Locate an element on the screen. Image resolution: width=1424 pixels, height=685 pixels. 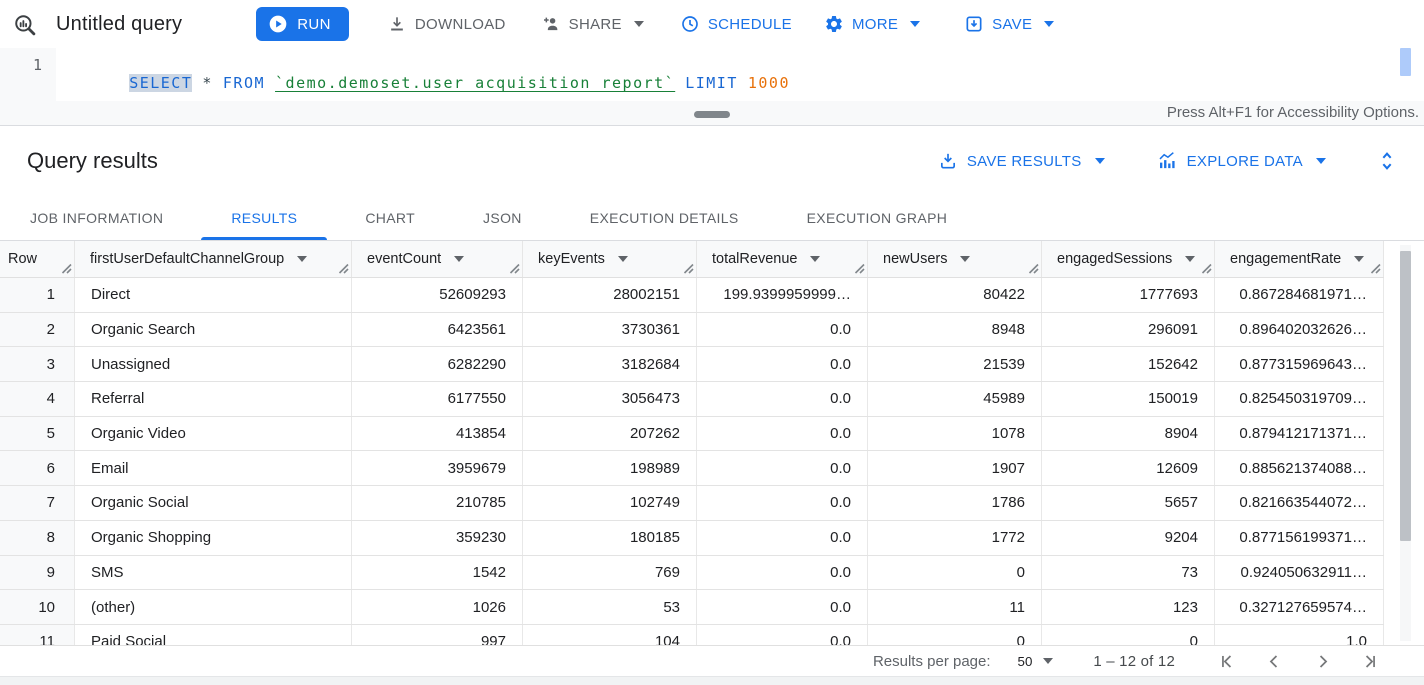
table-cell: 12609 is located at coordinates (1128, 468).